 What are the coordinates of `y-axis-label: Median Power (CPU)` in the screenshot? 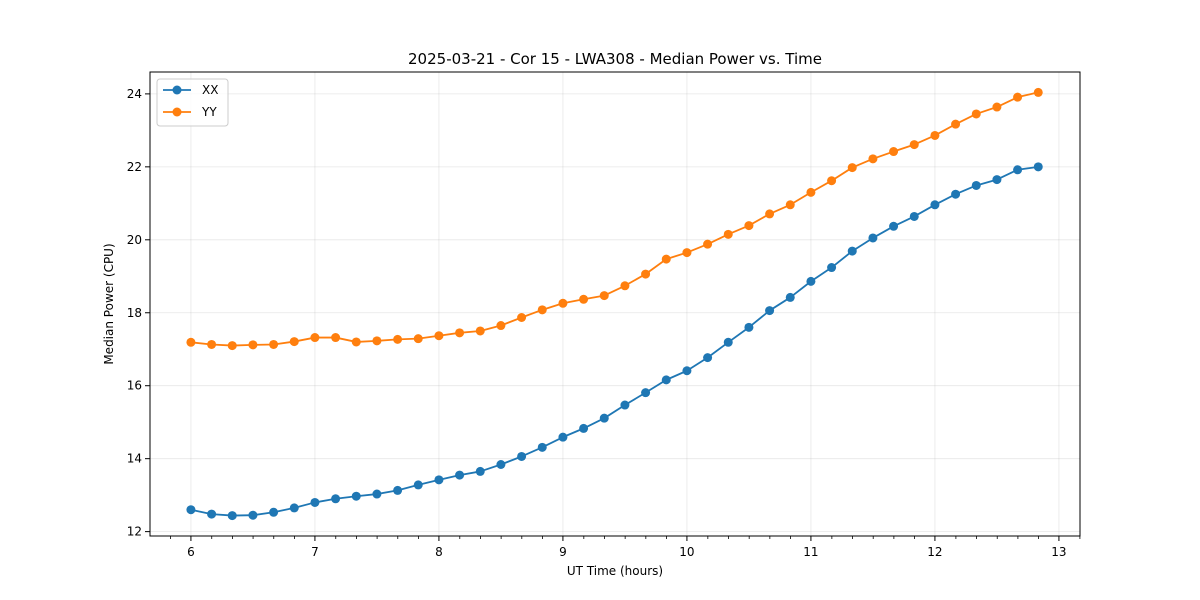 It's located at (109, 303).